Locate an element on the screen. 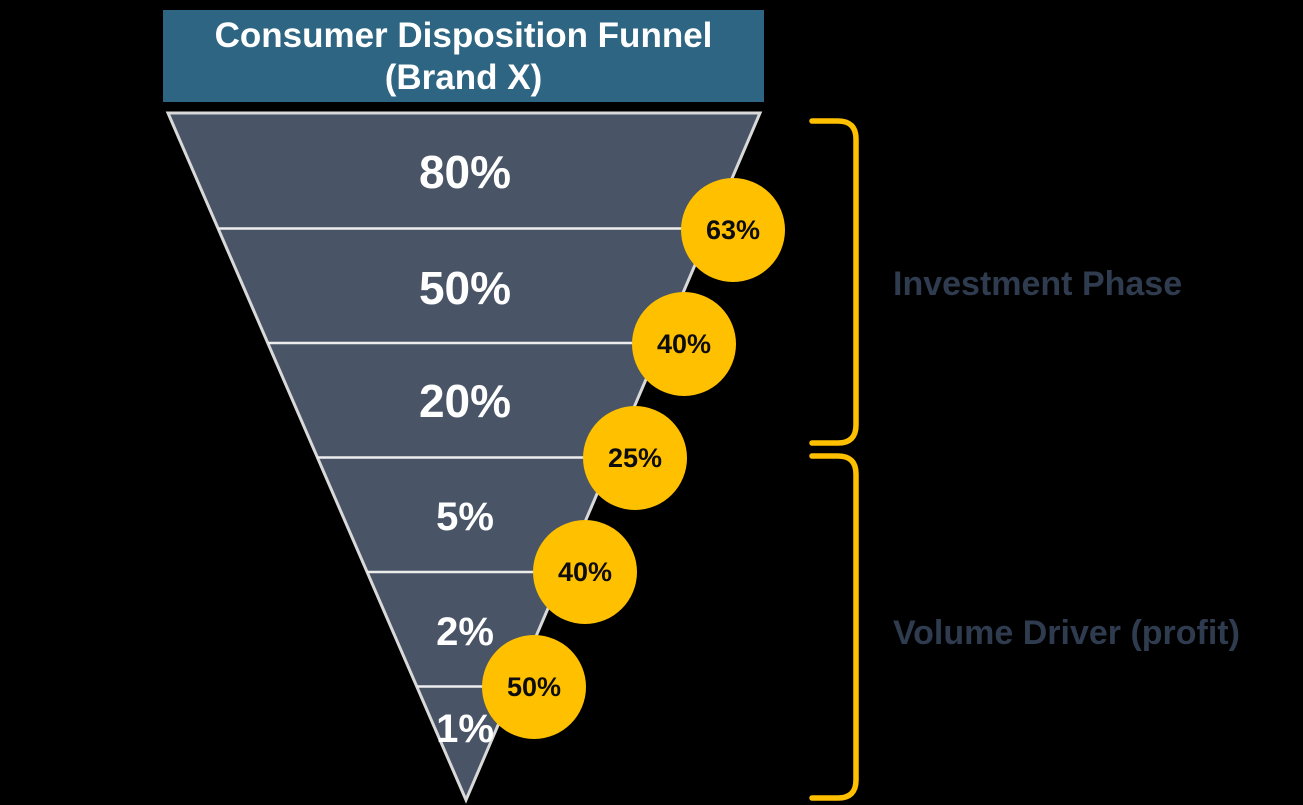 This screenshot has height=805, width=1303. conversion-label: 63% is located at coordinates (733, 230).